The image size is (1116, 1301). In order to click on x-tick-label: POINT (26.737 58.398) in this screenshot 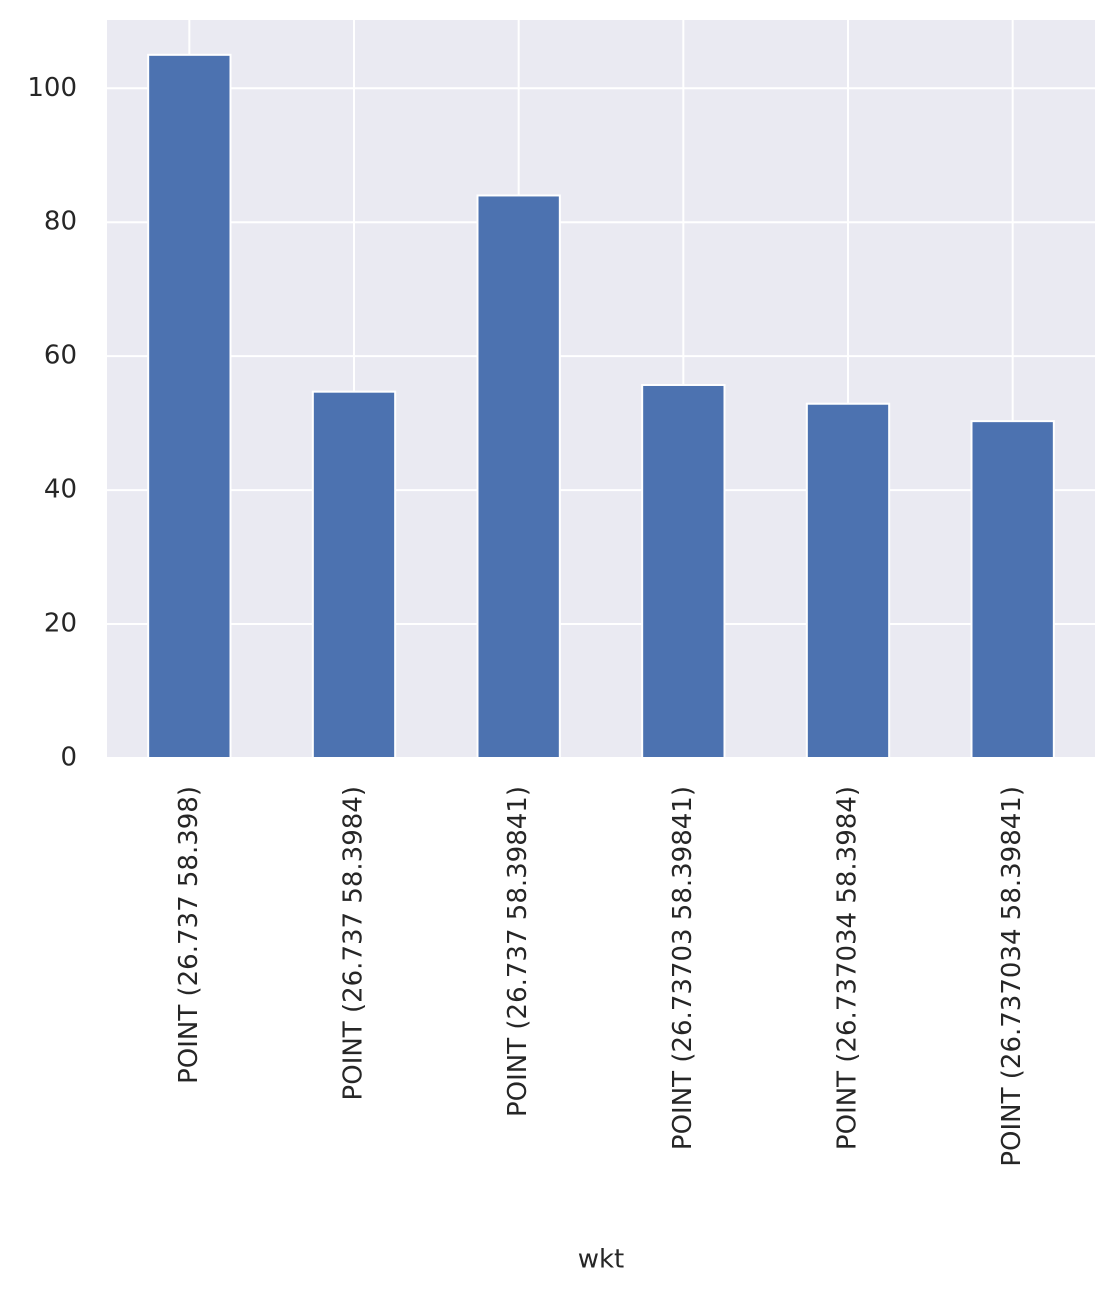, I will do `click(189, 935)`.